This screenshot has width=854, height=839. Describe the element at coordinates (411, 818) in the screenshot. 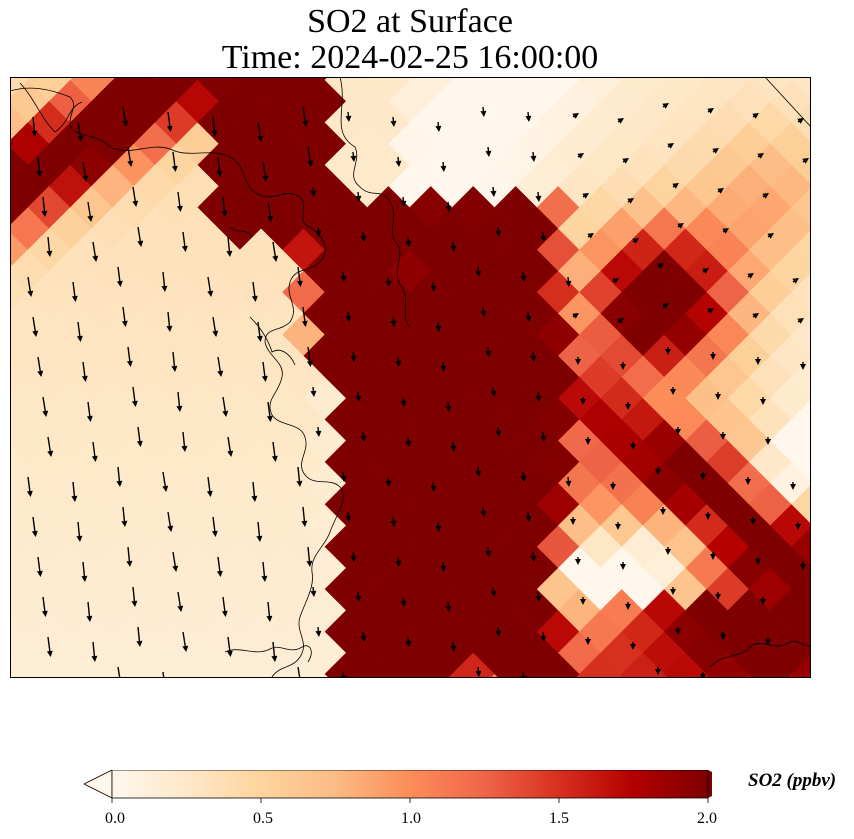

I see `colorbar-tick-label: 1.0` at that location.